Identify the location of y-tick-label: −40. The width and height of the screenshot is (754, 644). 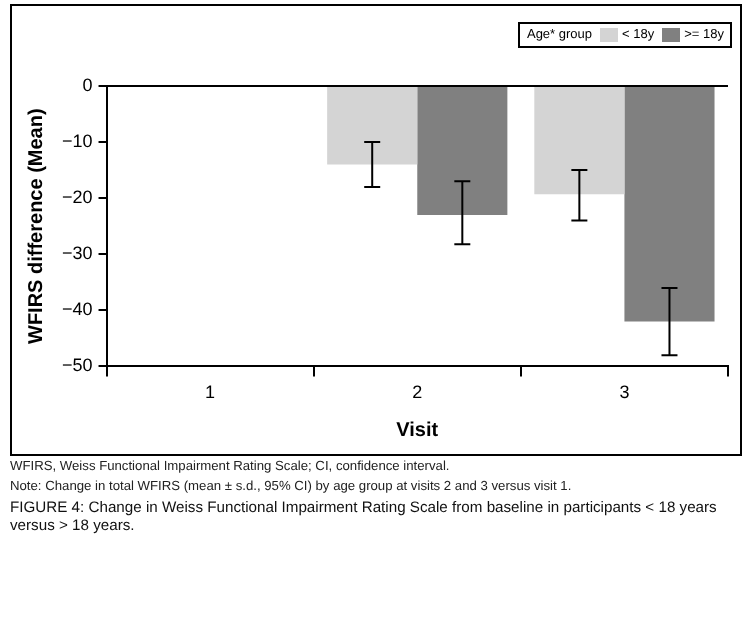
(77, 309).